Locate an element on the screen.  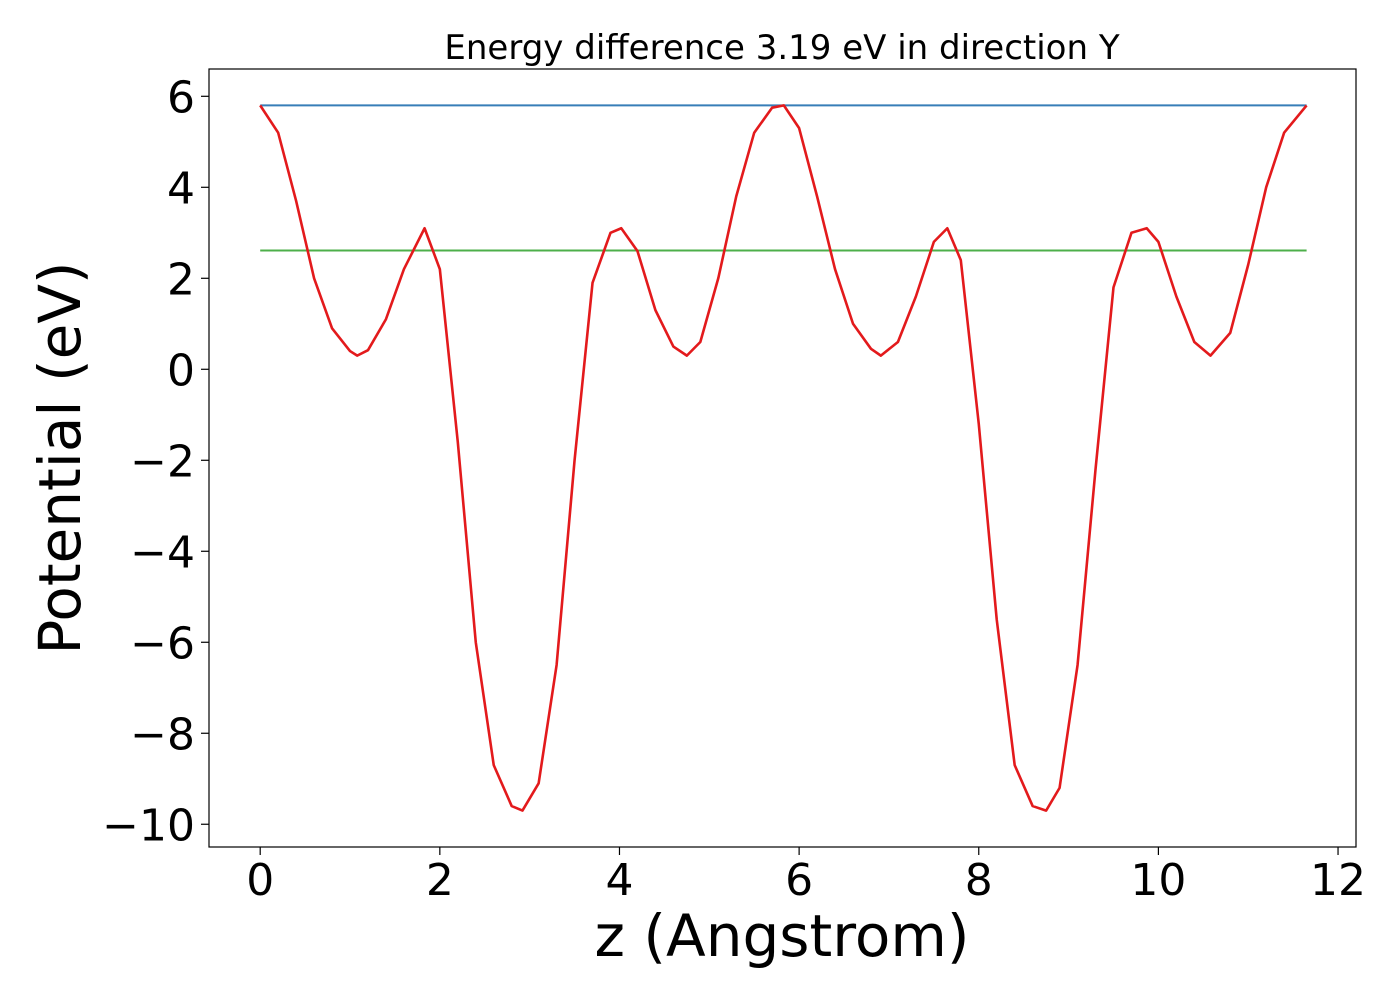
y-tick-label: 4 is located at coordinates (181, 188).